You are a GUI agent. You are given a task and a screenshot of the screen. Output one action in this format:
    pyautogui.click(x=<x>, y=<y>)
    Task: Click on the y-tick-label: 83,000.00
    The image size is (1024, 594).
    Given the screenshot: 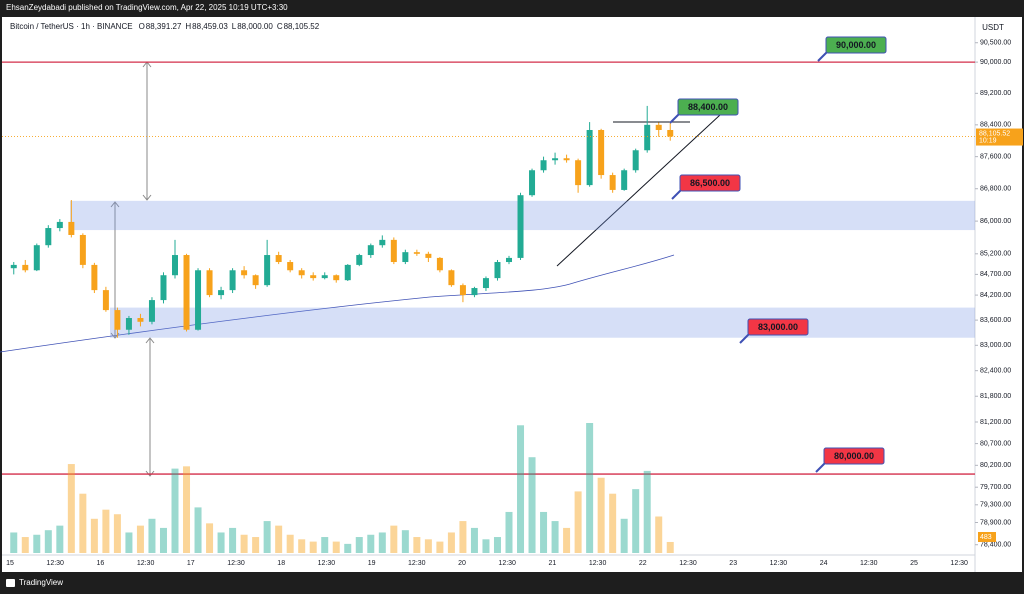 What is the action you would take?
    pyautogui.click(x=995, y=345)
    